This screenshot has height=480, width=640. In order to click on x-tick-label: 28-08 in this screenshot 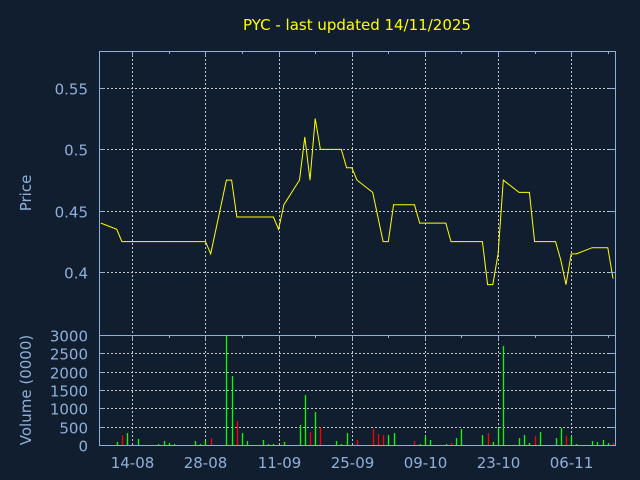, I will do `click(206, 463)`.